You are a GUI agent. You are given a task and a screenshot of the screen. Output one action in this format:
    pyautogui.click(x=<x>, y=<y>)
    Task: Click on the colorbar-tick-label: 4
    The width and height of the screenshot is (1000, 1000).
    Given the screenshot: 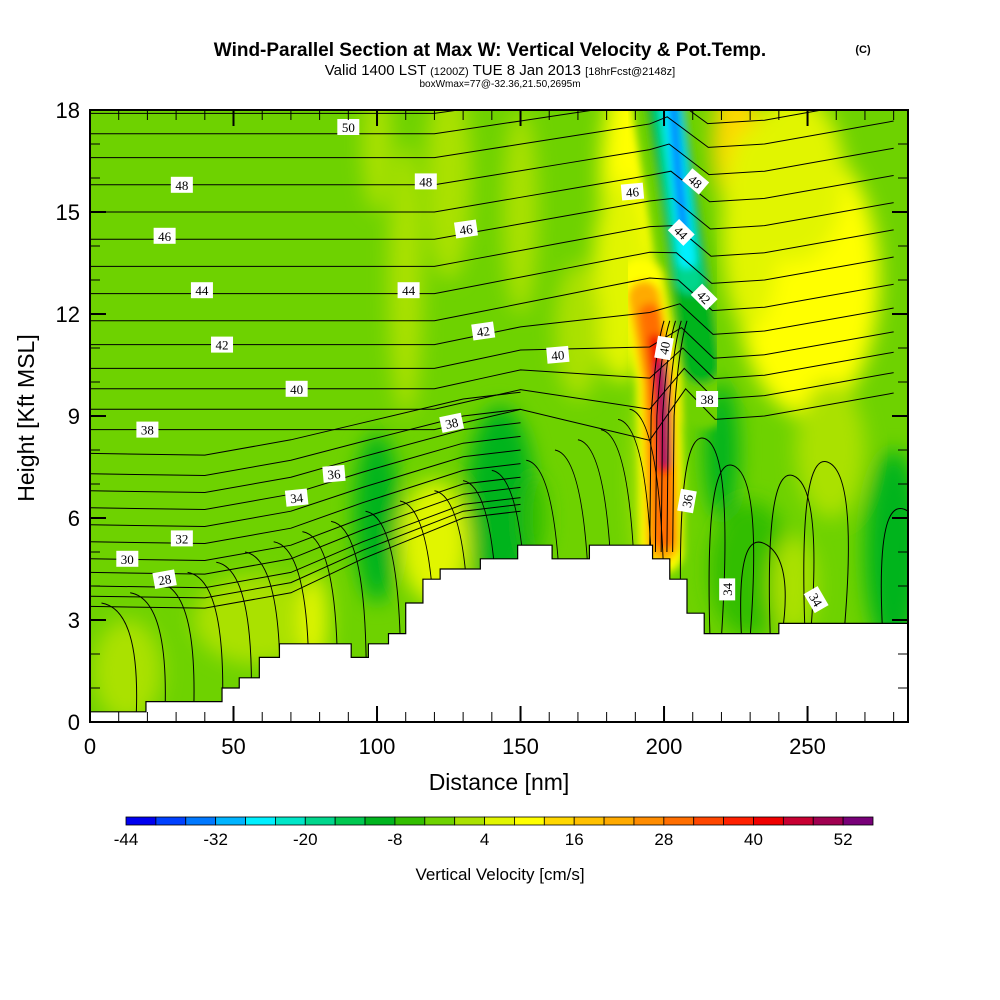 What is the action you would take?
    pyautogui.click(x=484, y=839)
    